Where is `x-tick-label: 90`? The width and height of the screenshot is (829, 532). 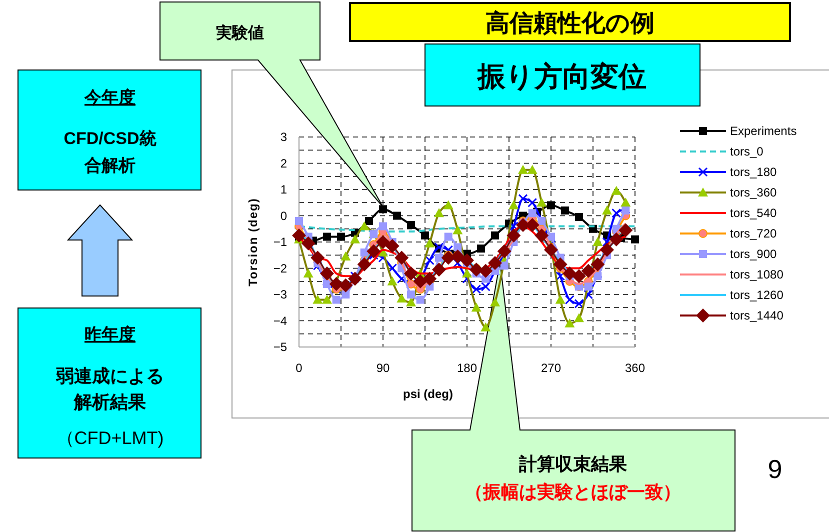 x-tick-label: 90 is located at coordinates (383, 368).